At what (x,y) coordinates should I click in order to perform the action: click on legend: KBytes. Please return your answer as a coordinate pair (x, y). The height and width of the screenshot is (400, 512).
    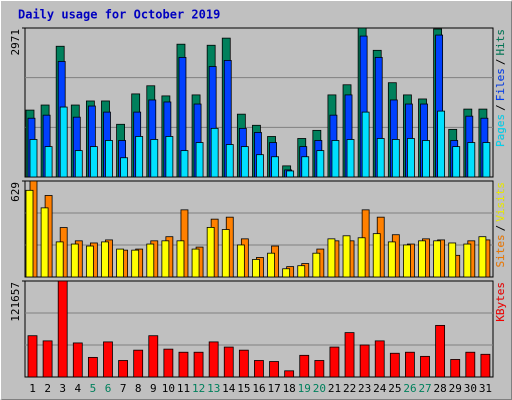
    Looking at the image, I should click on (500, 302).